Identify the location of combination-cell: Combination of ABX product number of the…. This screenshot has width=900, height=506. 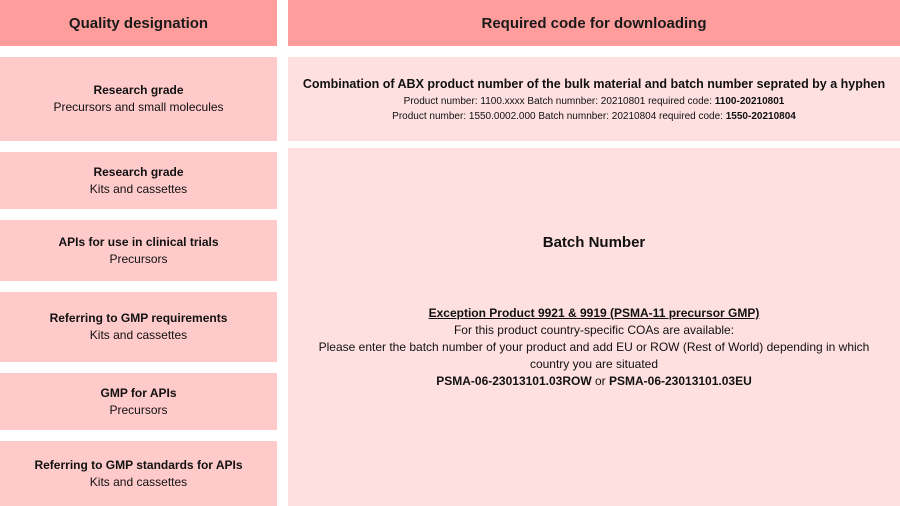
(594, 99).